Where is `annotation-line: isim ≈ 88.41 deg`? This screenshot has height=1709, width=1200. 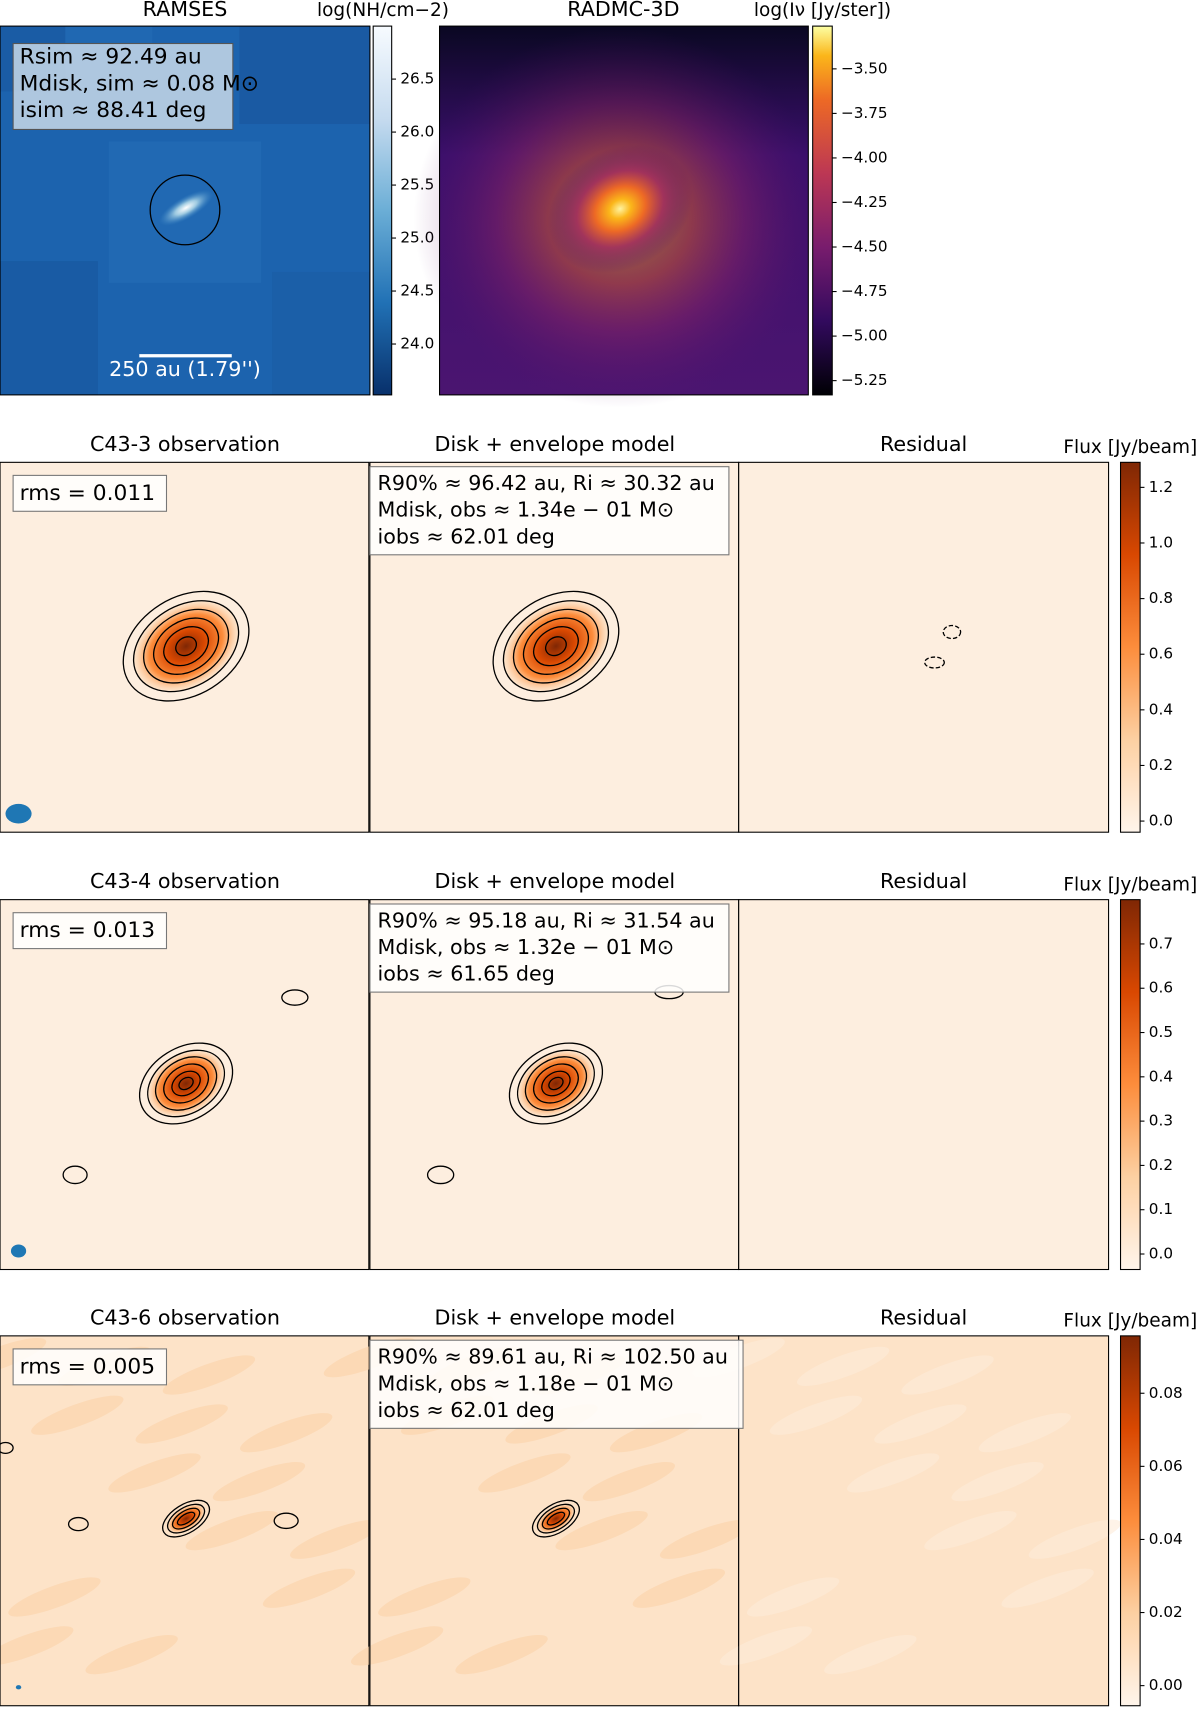 annotation-line: isim ≈ 88.41 deg is located at coordinates (113, 110).